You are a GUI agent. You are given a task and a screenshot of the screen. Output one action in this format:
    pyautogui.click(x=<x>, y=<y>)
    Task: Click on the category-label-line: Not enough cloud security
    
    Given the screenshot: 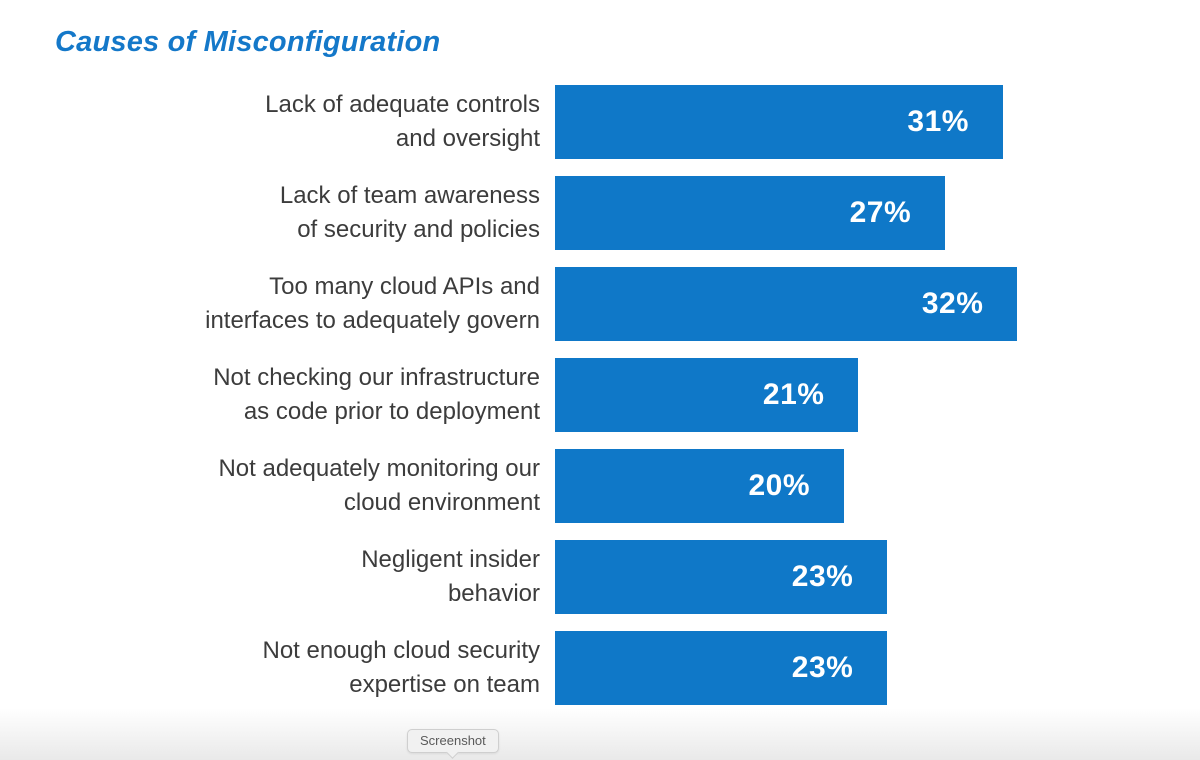 What is the action you would take?
    pyautogui.click(x=401, y=650)
    